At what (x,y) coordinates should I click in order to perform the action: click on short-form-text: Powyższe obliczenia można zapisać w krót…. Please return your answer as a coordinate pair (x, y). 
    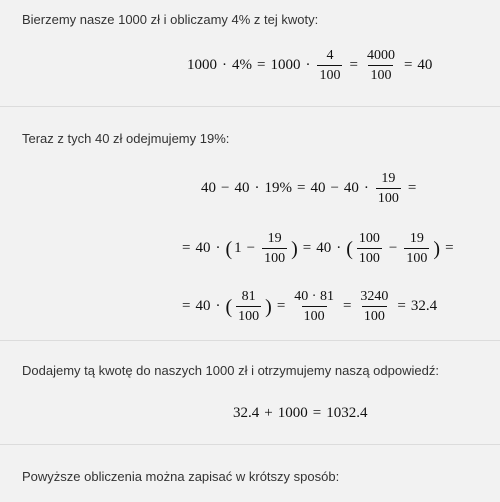
    Looking at the image, I should click on (181, 476).